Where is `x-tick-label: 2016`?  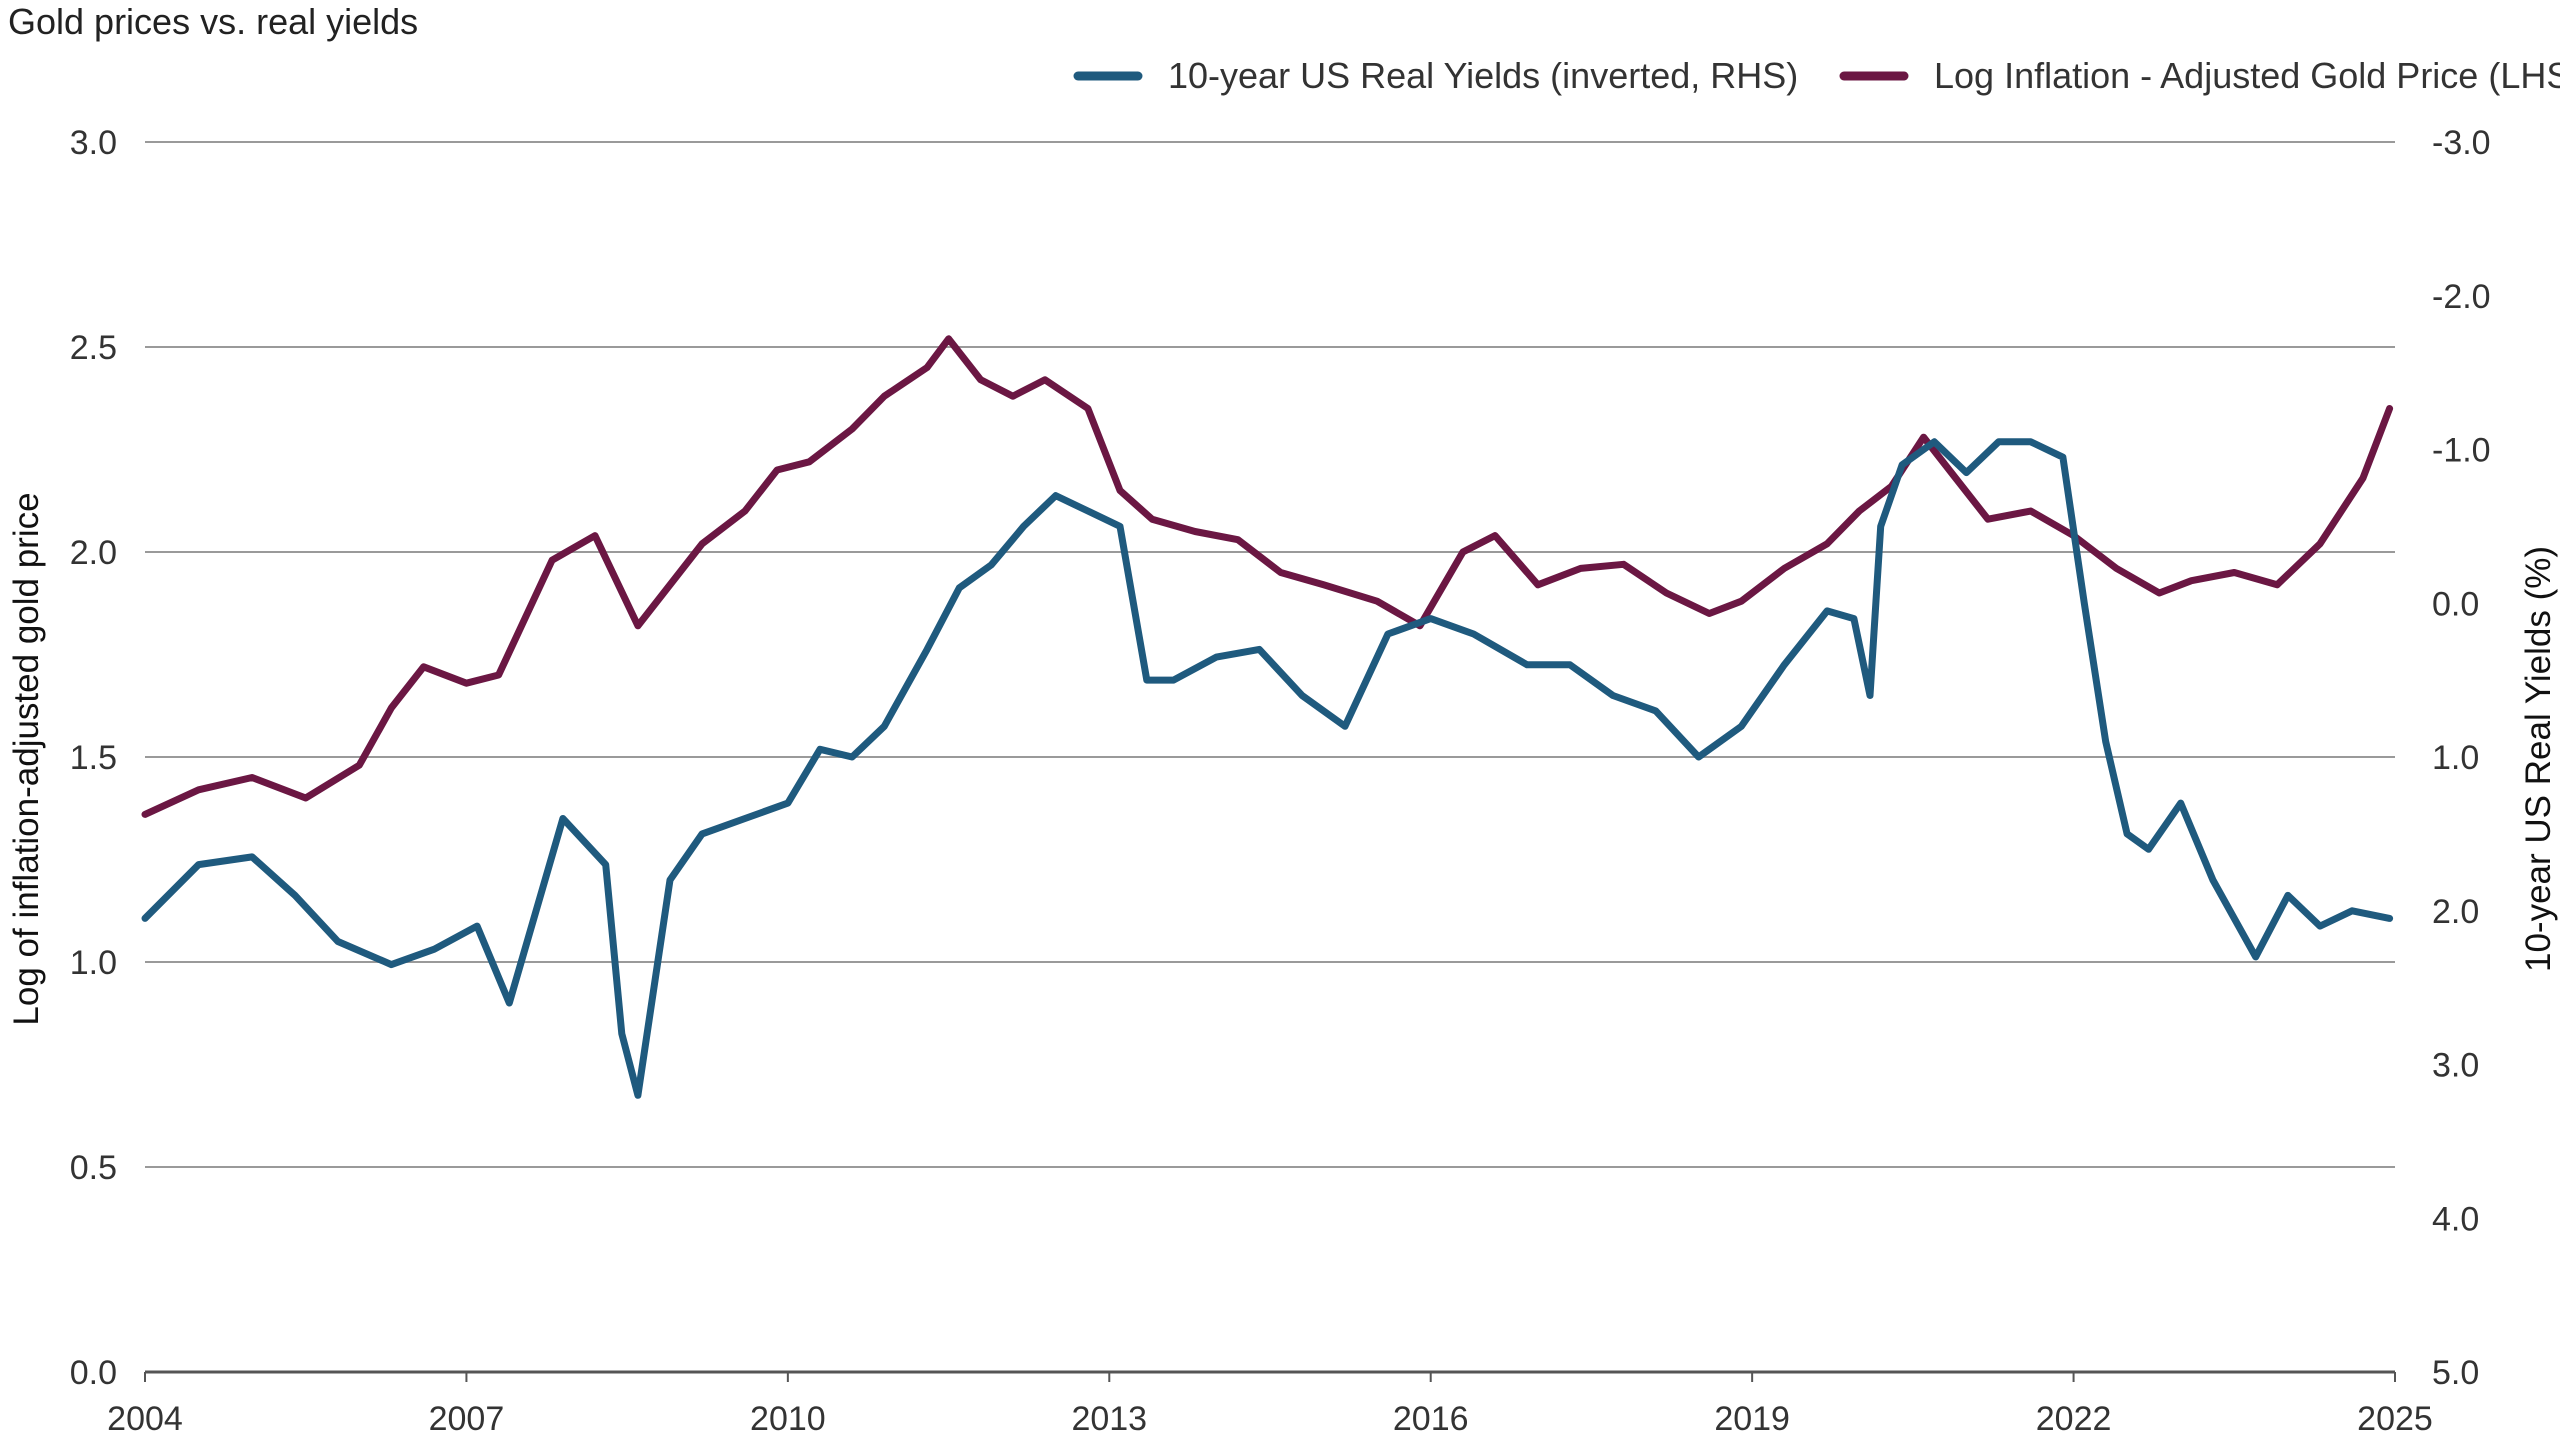
x-tick-label: 2016 is located at coordinates (1431, 1419).